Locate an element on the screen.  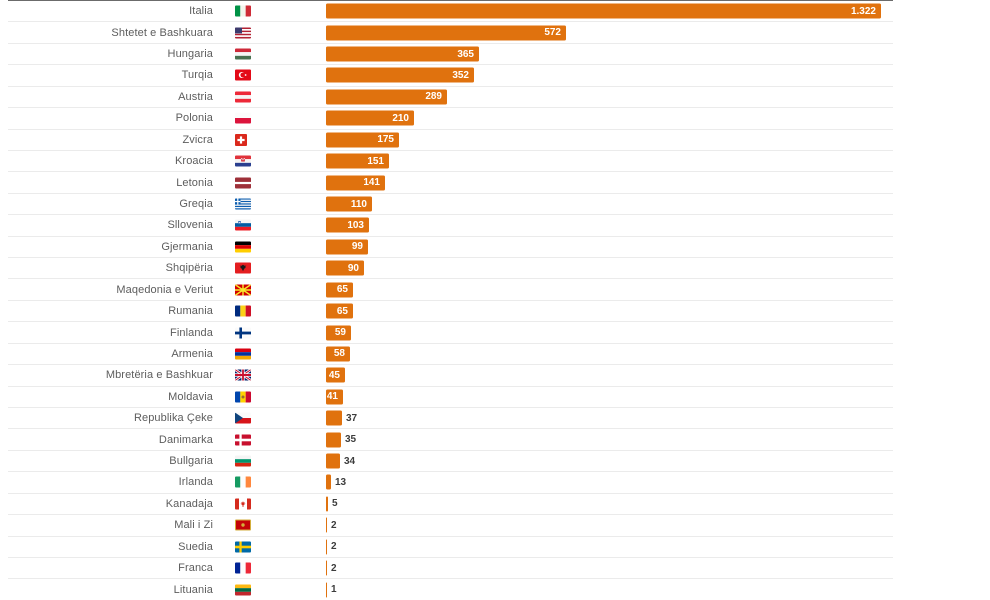
table-row: Lituania 1 is located at coordinates (450, 588).